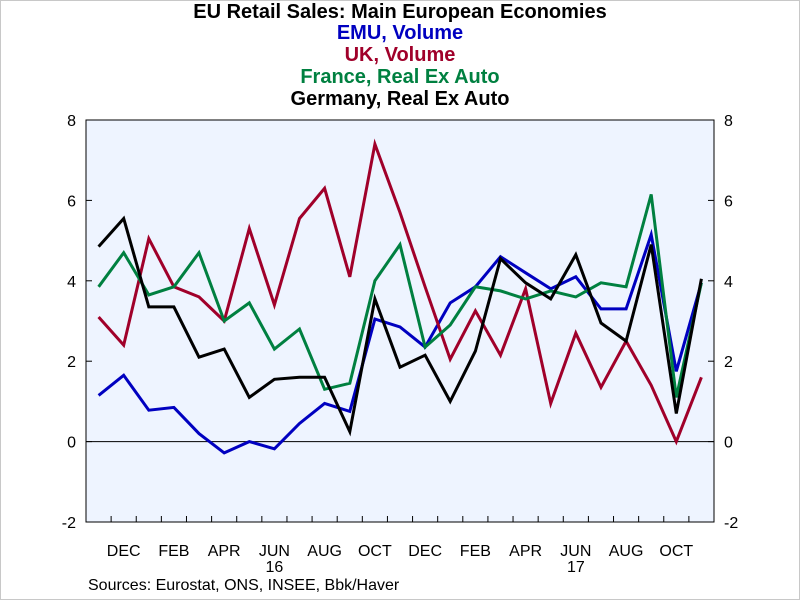 This screenshot has height=600, width=800. What do you see at coordinates (728, 201) in the screenshot?
I see `y-tick-label-right: 6` at bounding box center [728, 201].